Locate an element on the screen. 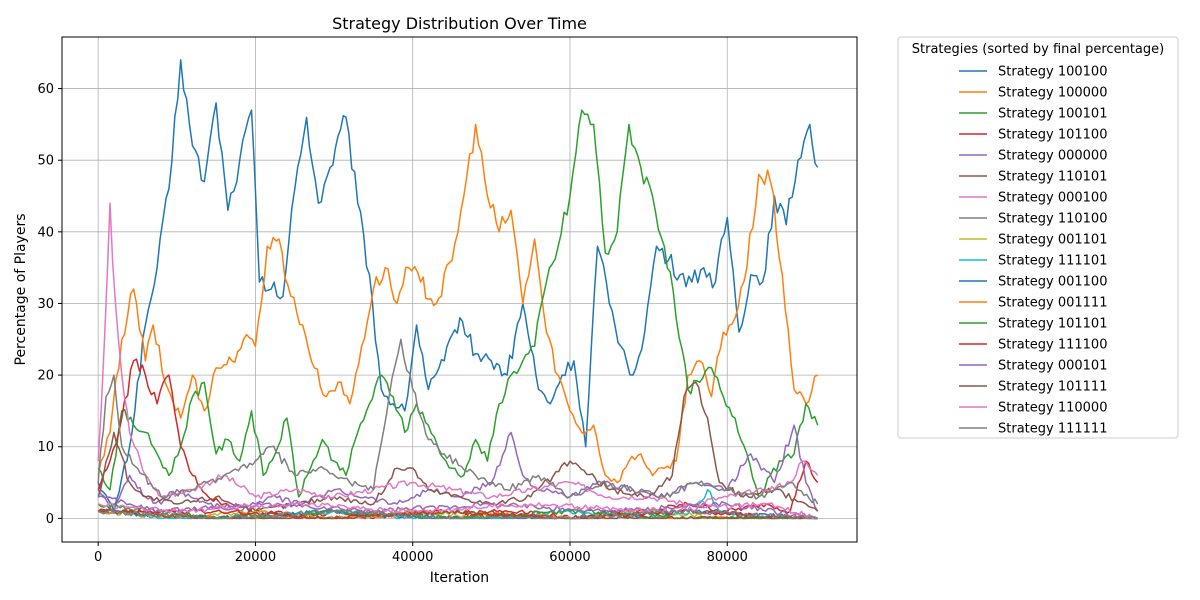 This screenshot has width=1200, height=600. chart-title: Strategy Distribution Over Time is located at coordinates (459, 23).